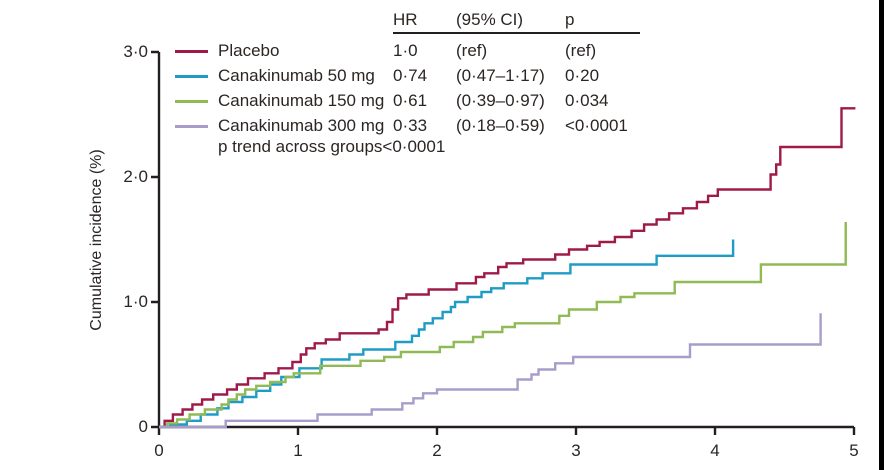 This screenshot has height=470, width=884. I want to click on table-header-p: p, so click(570, 19).